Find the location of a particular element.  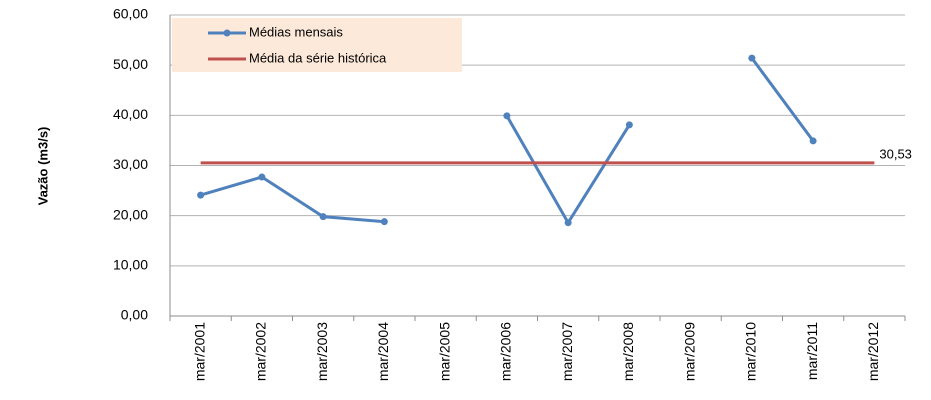

x-tick-label: mar/2009 is located at coordinates (689, 351).